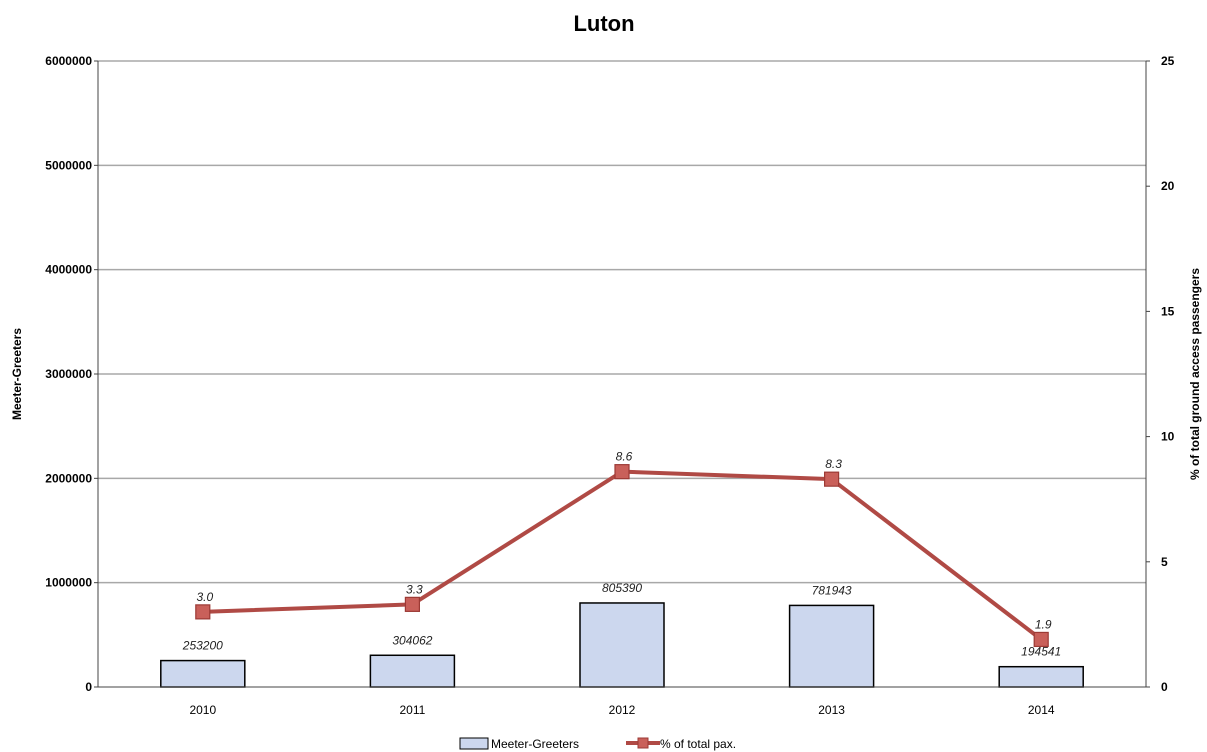 Image resolution: width=1207 pixels, height=752 pixels. What do you see at coordinates (88, 687) in the screenshot?
I see `left-tick-label: 0` at bounding box center [88, 687].